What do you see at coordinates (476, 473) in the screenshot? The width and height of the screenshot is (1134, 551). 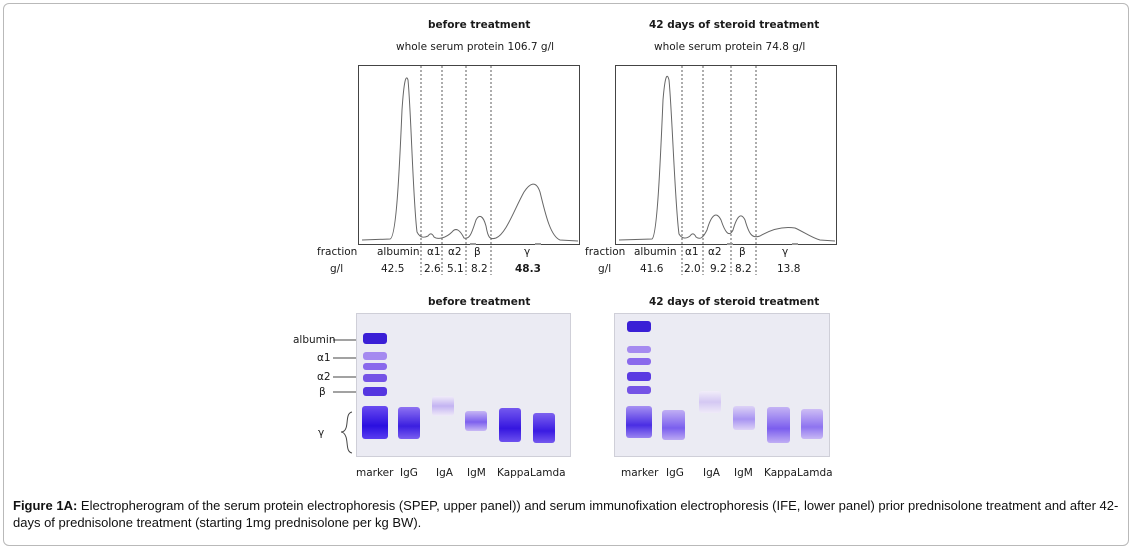 I see `lane-label-igm-before: IgM` at bounding box center [476, 473].